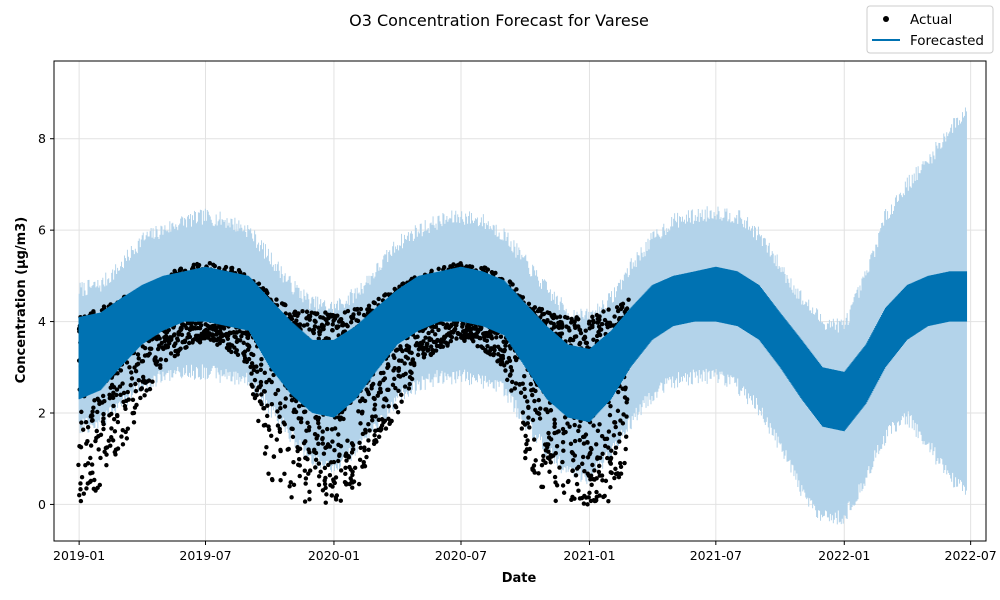  Describe the element at coordinates (46, 321) in the screenshot. I see `y-axis-ticks: 0 2 4 6 8` at that location.